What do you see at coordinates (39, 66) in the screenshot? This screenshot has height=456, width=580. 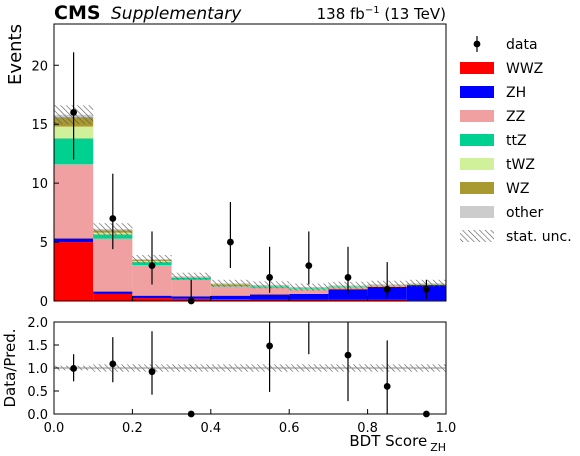 I see `y-tick-label-top-4: 20` at bounding box center [39, 66].